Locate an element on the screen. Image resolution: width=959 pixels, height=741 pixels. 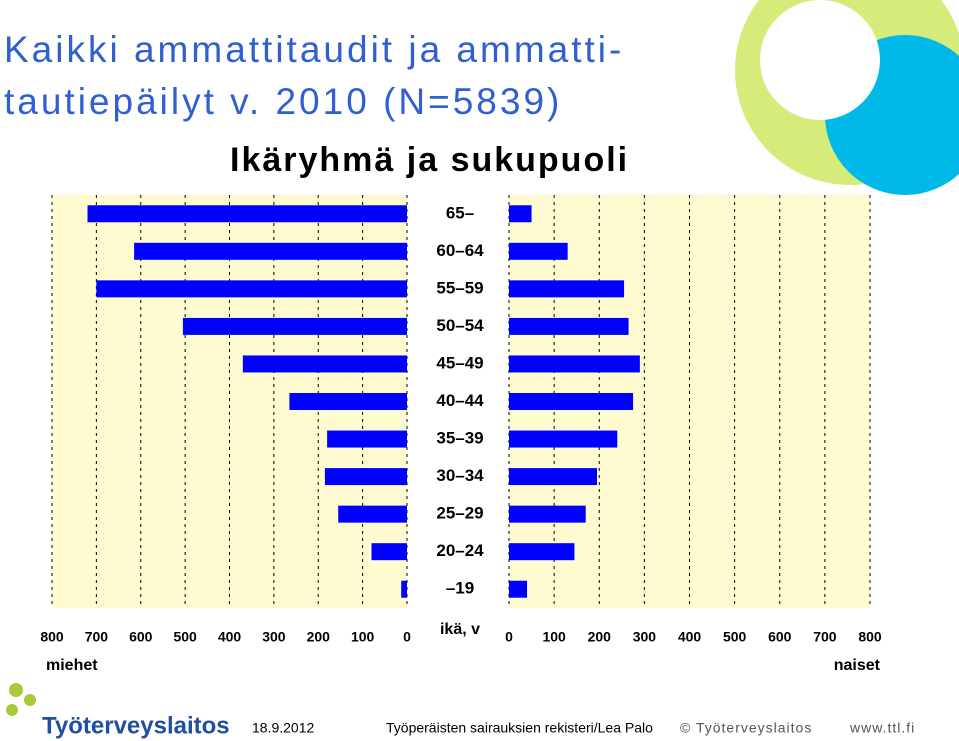
category-label: 35–39 is located at coordinates (459, 438).